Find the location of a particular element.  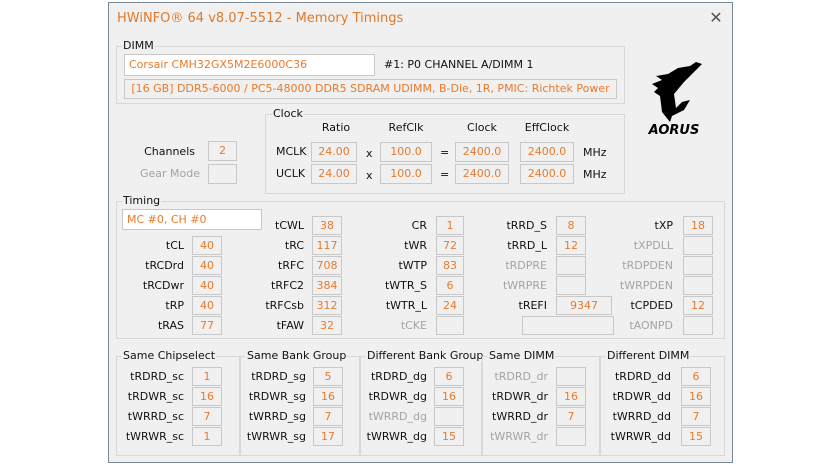

label-twrpre: tWRPRE is located at coordinates (524, 285).